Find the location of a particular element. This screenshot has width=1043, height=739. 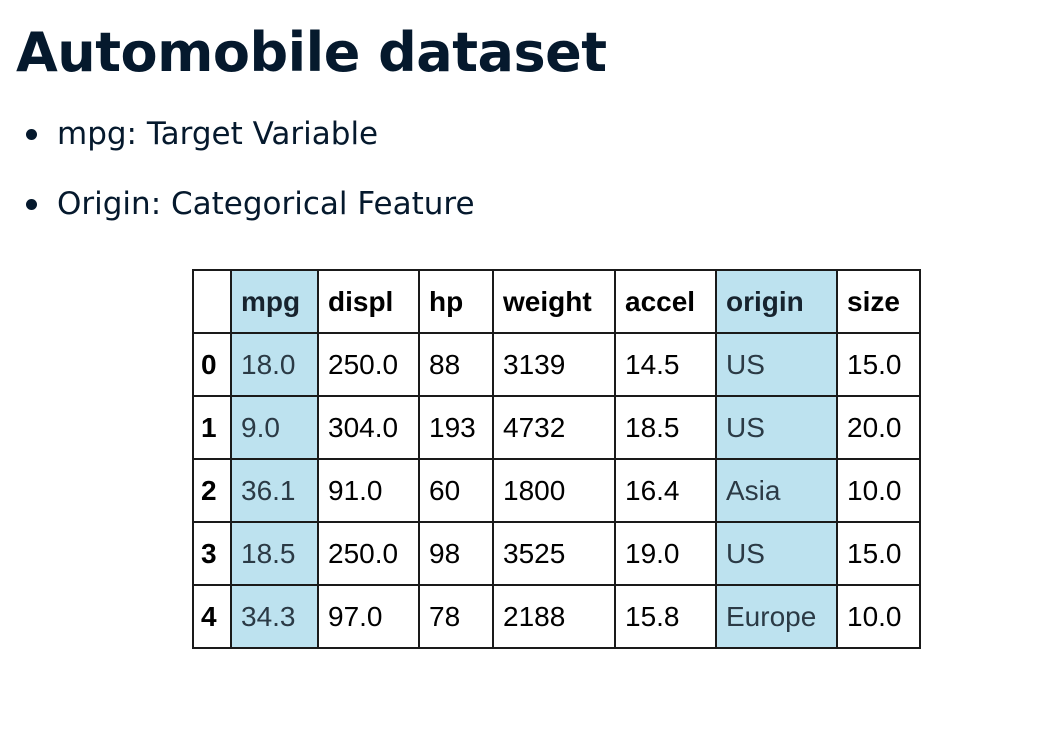

column-header-size: size is located at coordinates (878, 301).